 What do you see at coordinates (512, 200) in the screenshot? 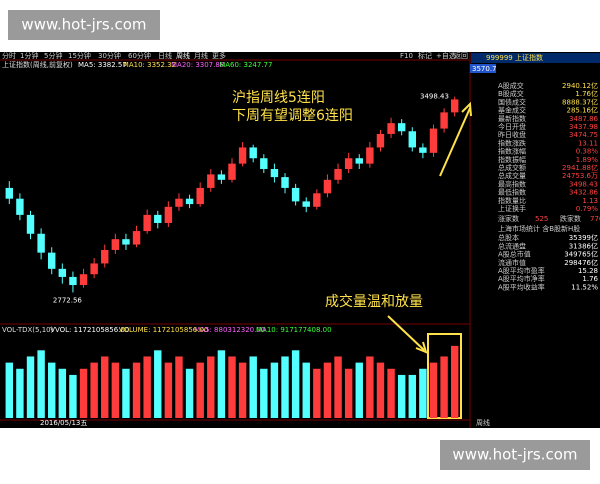
I see `row-label: 指数量比` at bounding box center [512, 200].